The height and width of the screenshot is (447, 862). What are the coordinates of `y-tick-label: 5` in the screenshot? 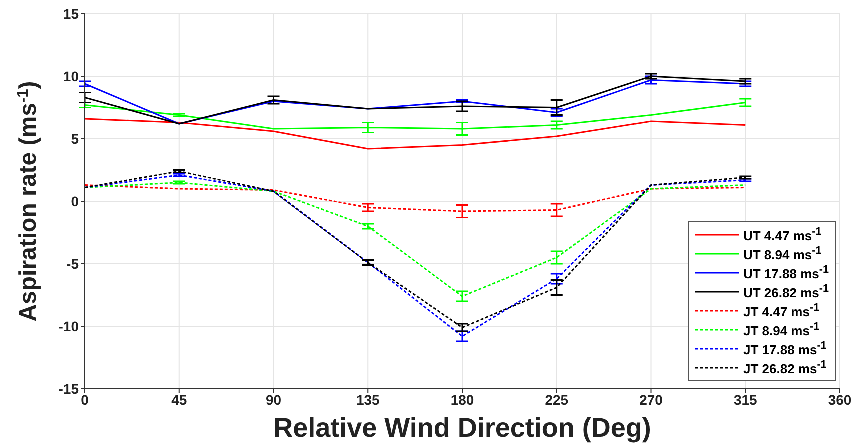 It's located at (75, 138).